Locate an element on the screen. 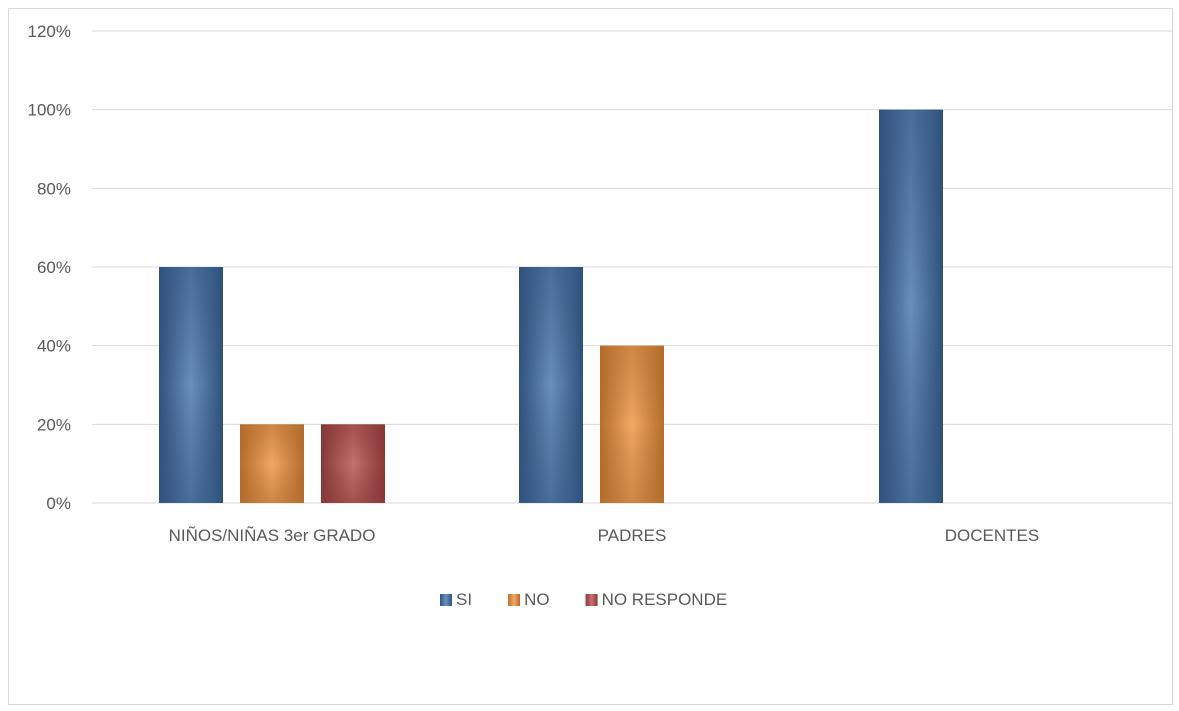  legend-label: NO RESPONDE is located at coordinates (665, 599).